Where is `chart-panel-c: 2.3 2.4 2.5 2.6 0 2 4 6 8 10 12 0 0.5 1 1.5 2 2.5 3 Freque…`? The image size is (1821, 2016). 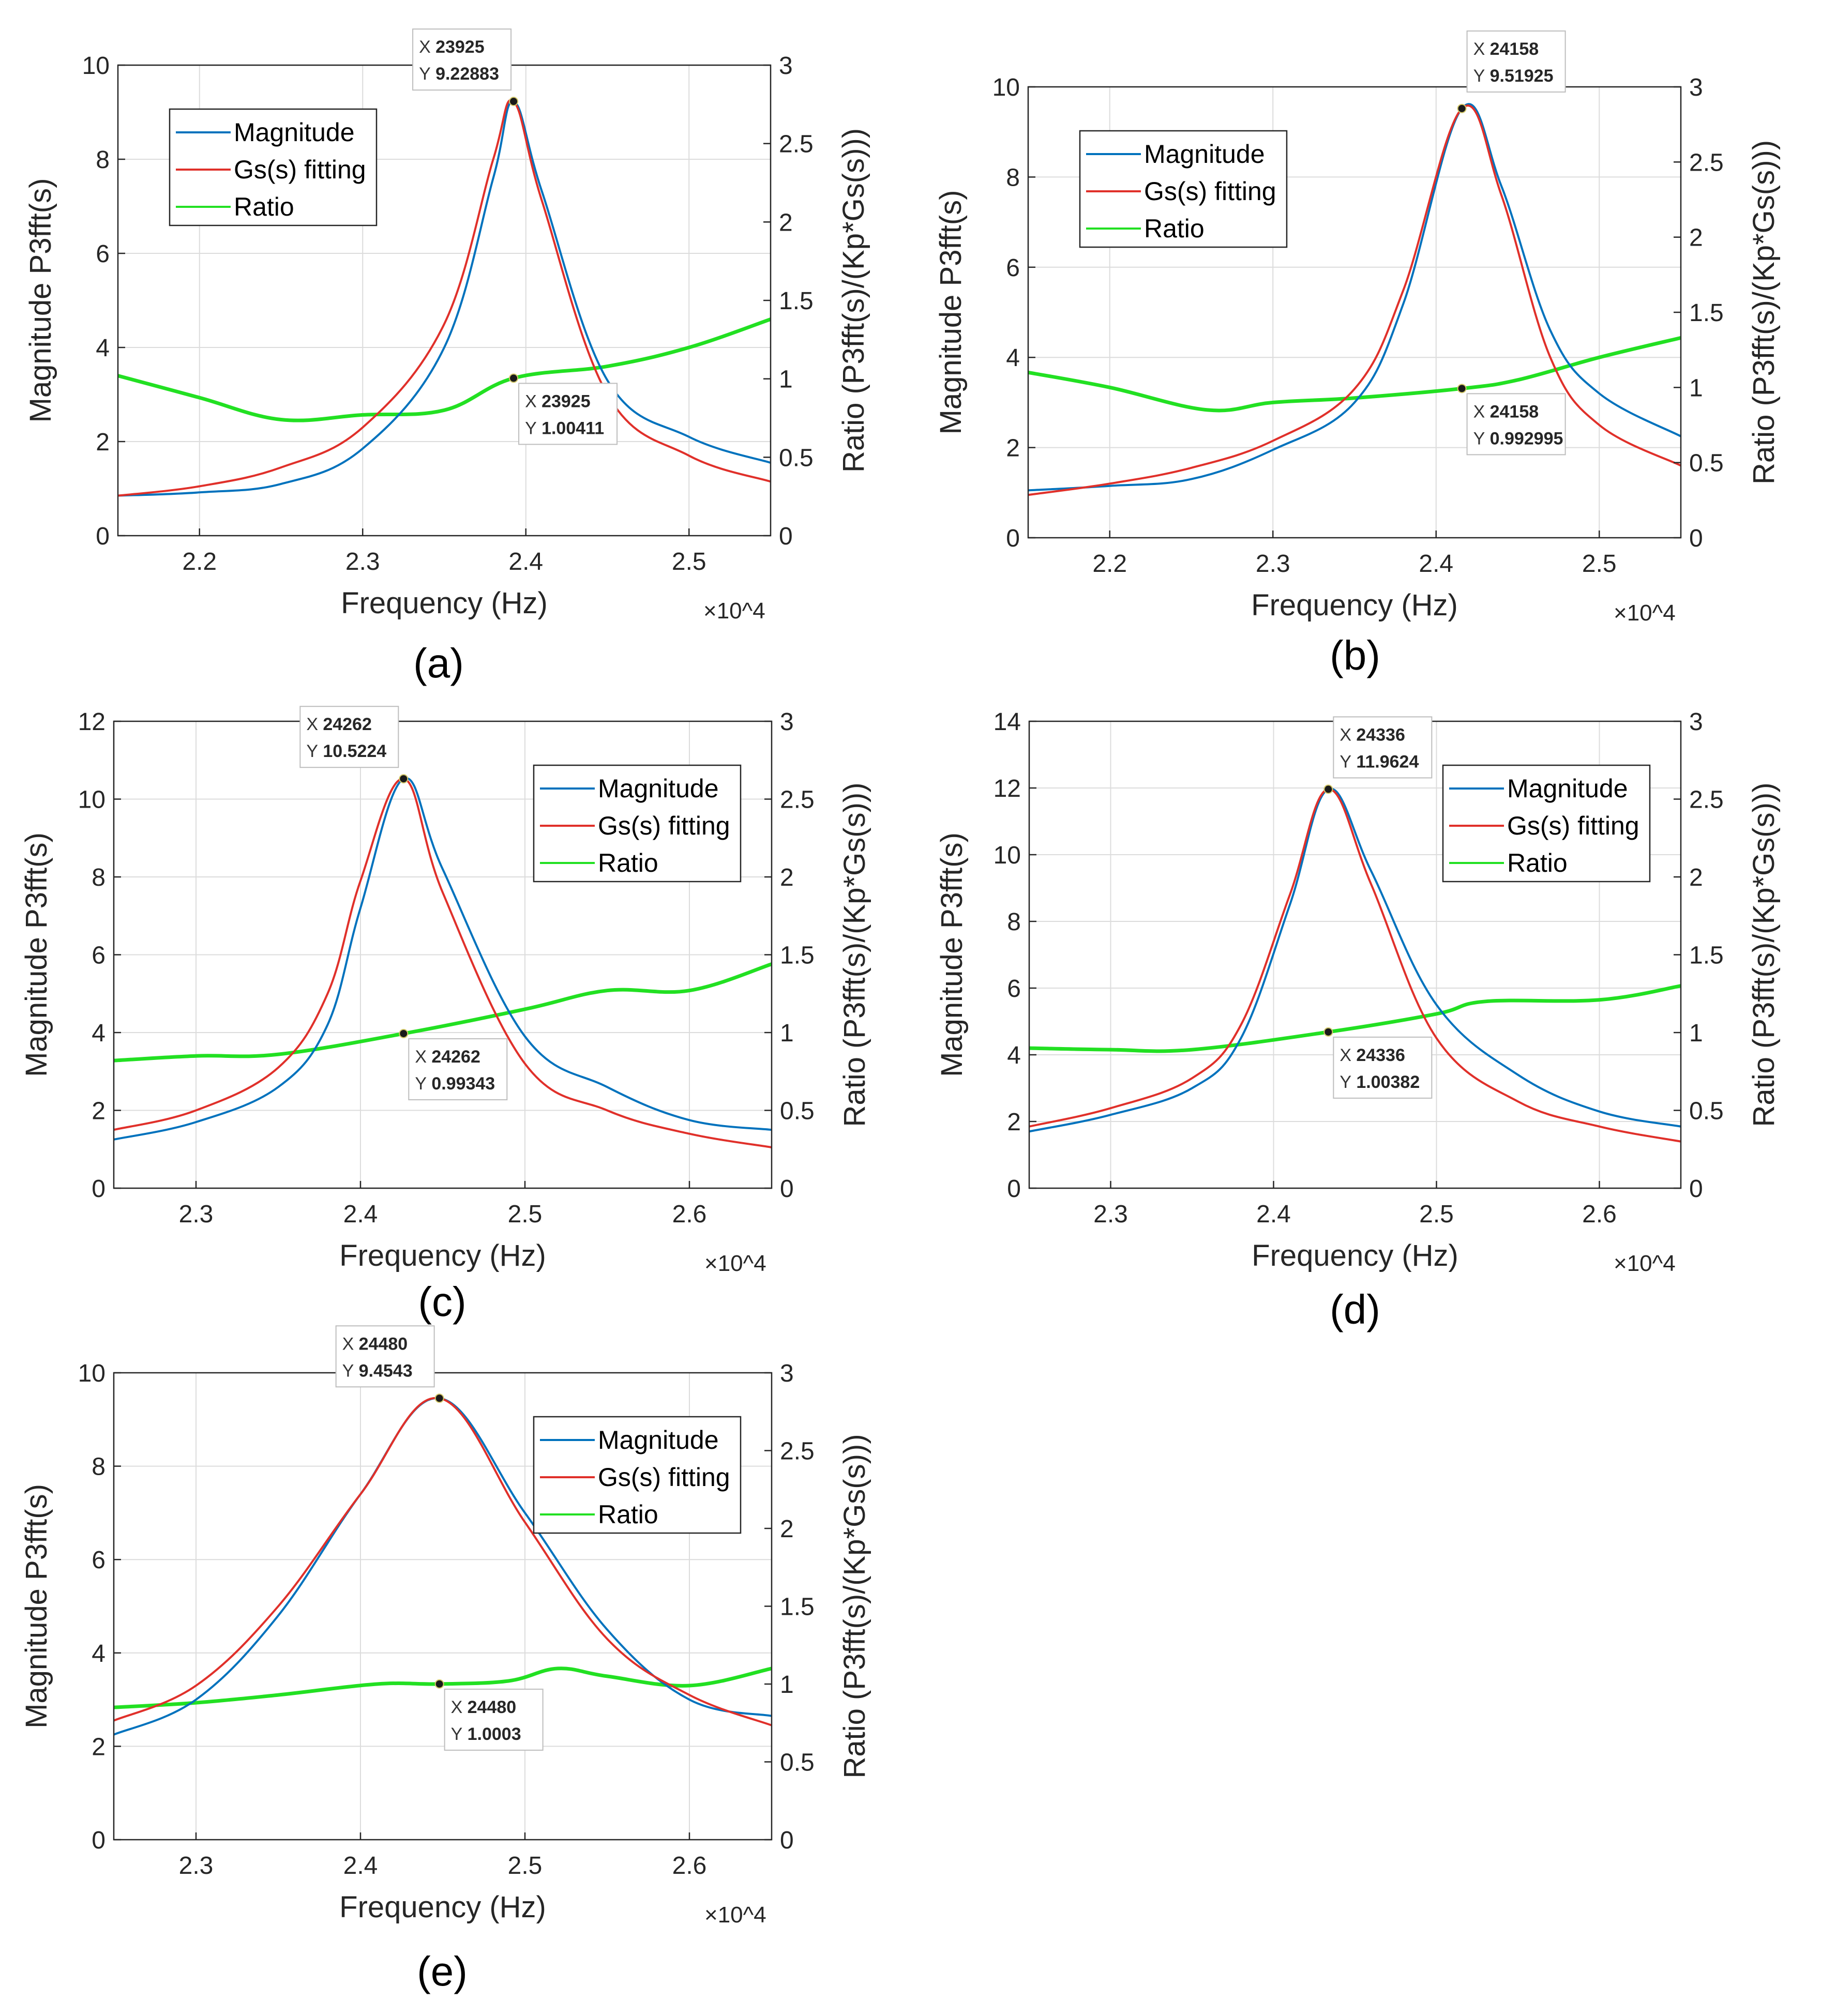
chart-panel-c: 2.3 2.4 2.5 2.6 0 2 4 6 8 10 12 0 0.5 1 1.5 2 2.5 3 Freque… is located at coordinates (445, 1015).